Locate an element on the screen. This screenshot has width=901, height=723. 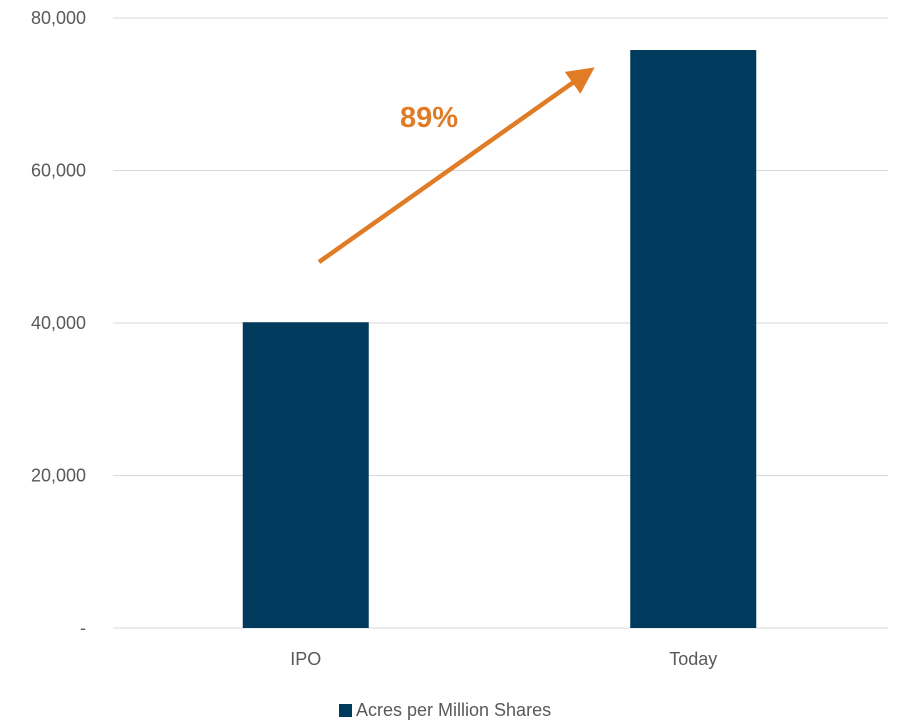
legend-swatch is located at coordinates (345, 710).